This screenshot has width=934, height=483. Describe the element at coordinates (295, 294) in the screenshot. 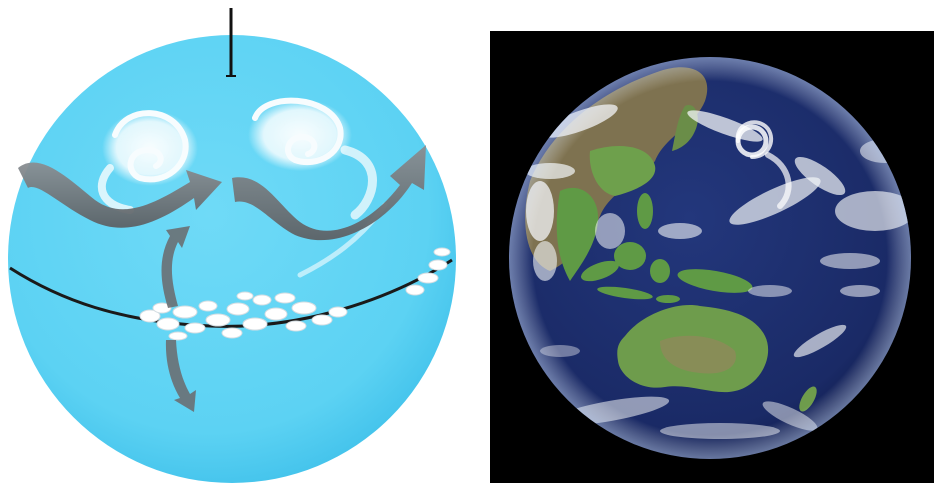

I see `equatorial-cloud-band` at that location.